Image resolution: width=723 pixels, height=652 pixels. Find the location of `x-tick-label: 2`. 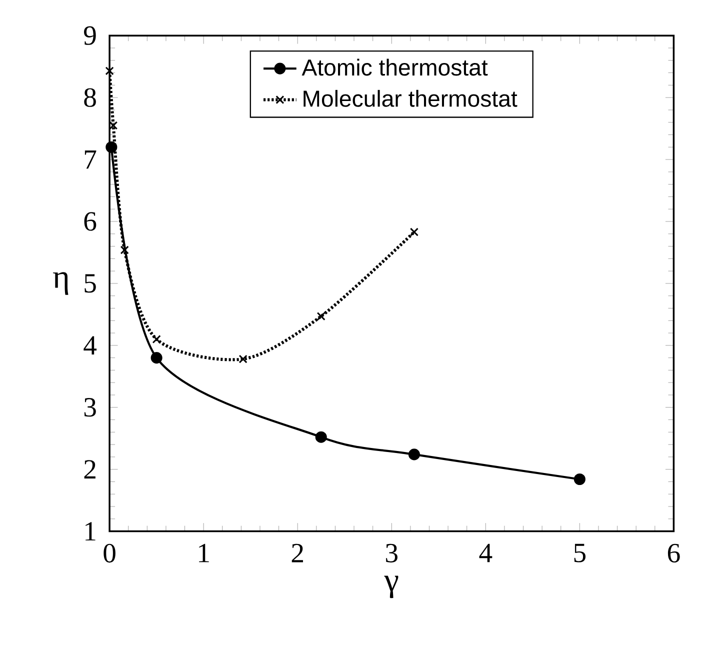

x-tick-label: 2 is located at coordinates (297, 553).